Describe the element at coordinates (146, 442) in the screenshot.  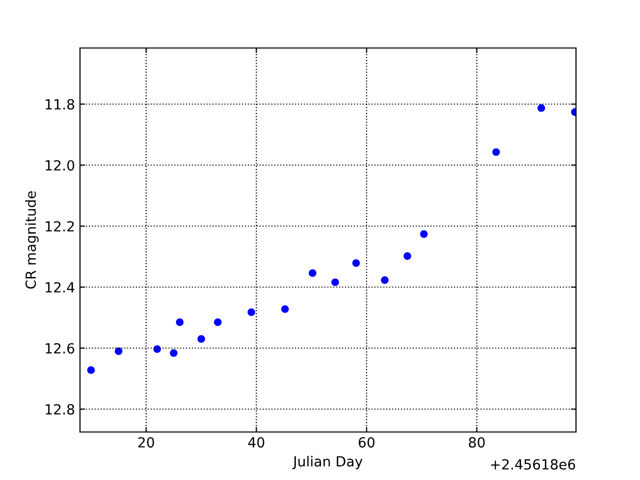
I see `x-tick-label: 20` at that location.